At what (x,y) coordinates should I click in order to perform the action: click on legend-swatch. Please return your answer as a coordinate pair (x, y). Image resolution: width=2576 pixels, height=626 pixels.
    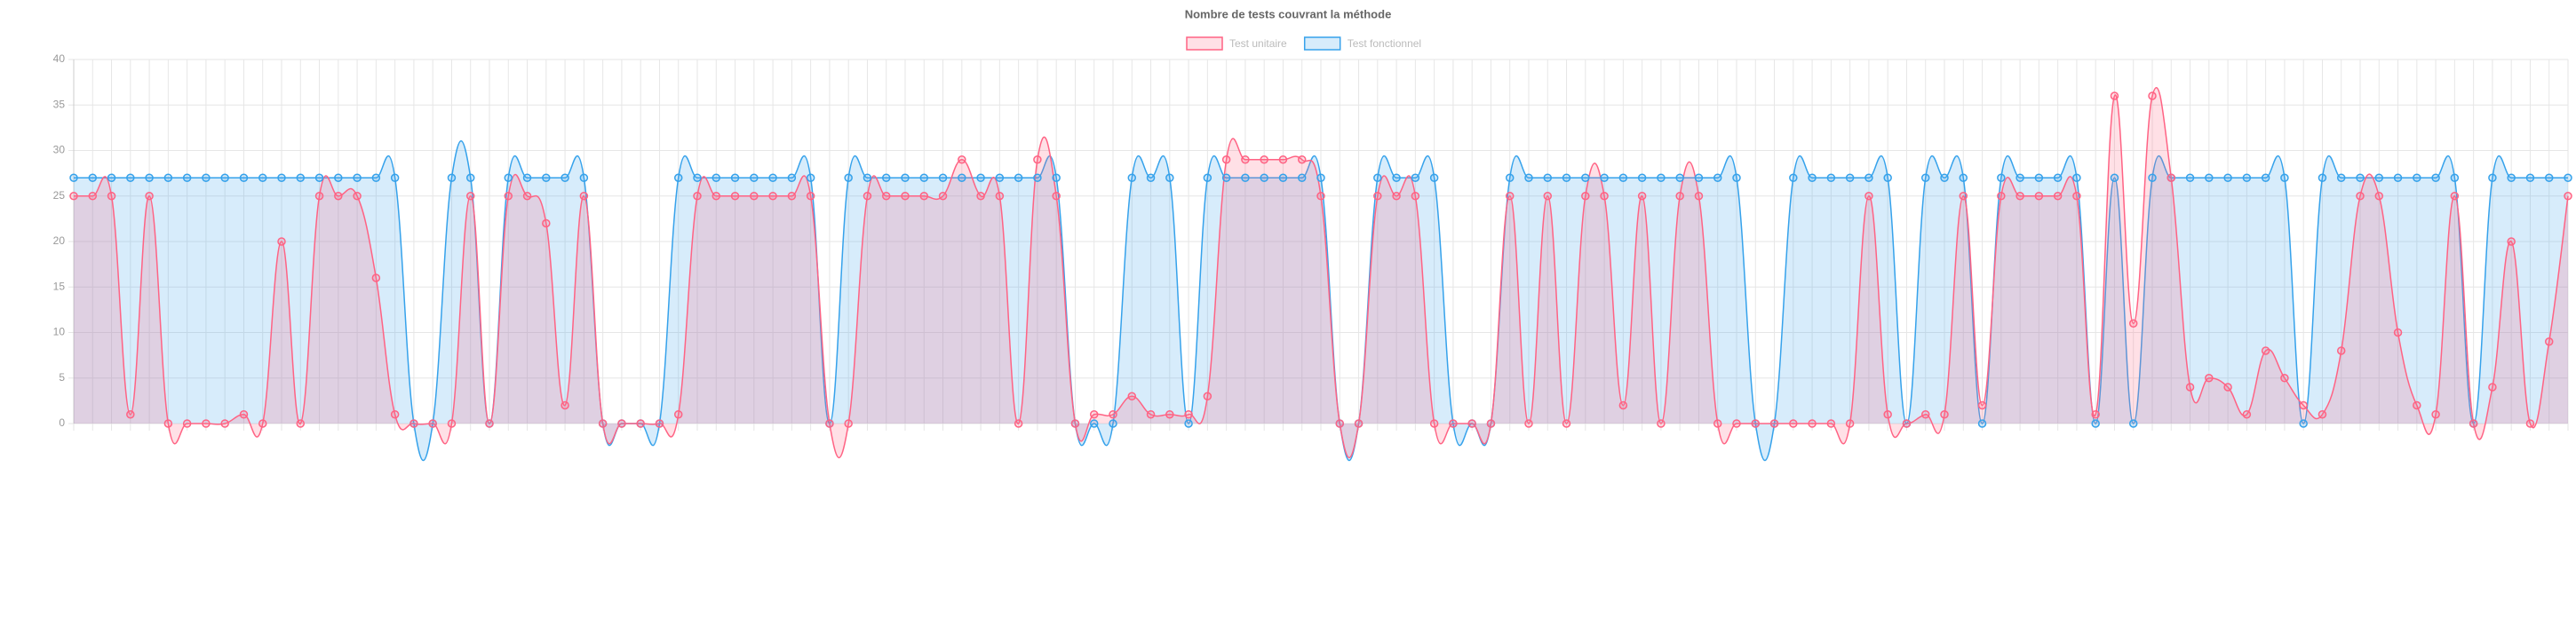
    Looking at the image, I should click on (1204, 43).